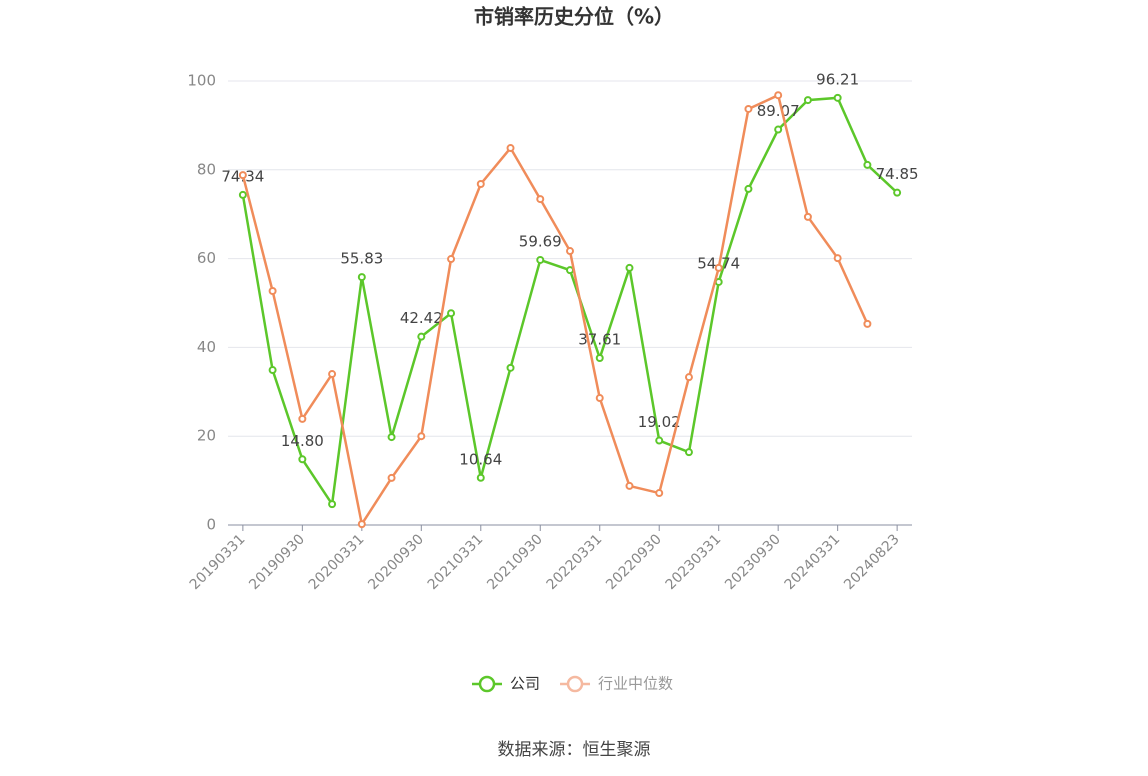  I want to click on x-tick-label: 20240823, so click(872, 562).